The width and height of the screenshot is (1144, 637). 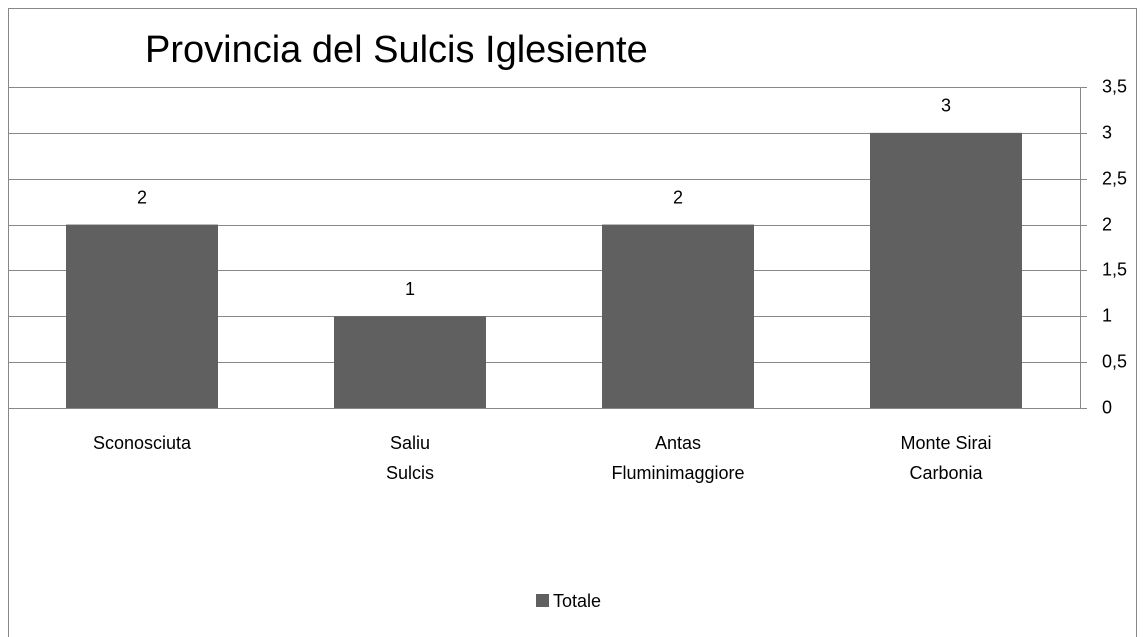 I want to click on x-tick-label: Saliu Sulcis, so click(x=409, y=458).